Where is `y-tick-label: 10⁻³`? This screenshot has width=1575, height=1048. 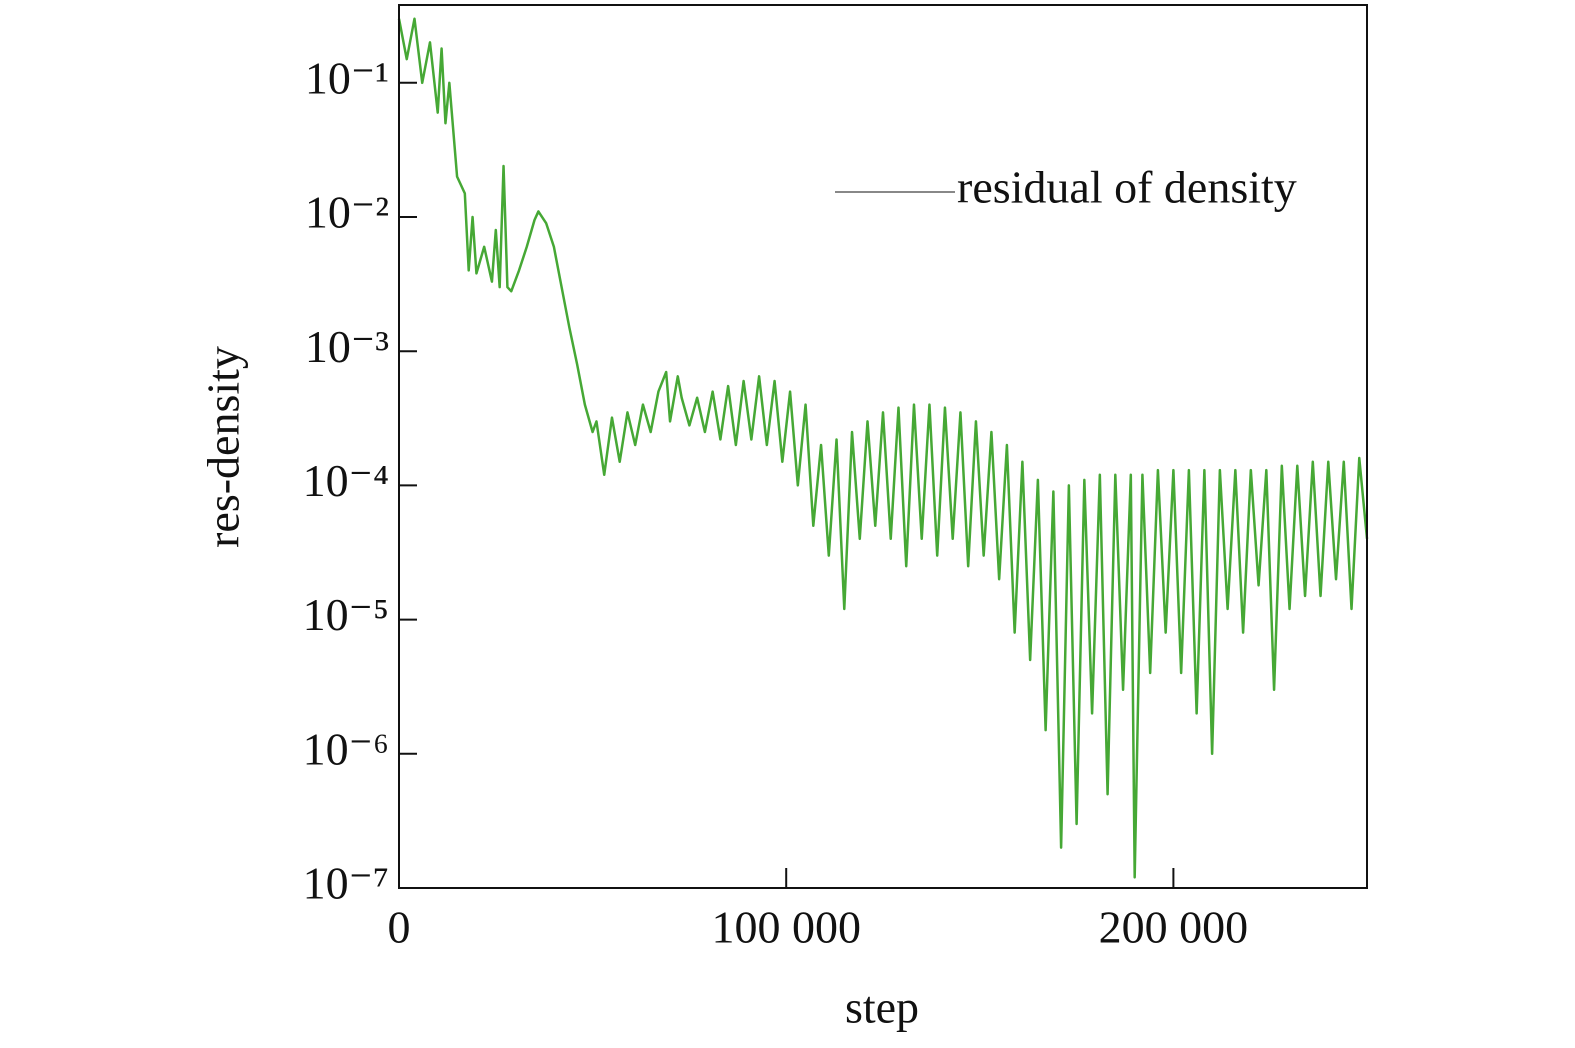 y-tick-label: 10⁻³ is located at coordinates (347, 346).